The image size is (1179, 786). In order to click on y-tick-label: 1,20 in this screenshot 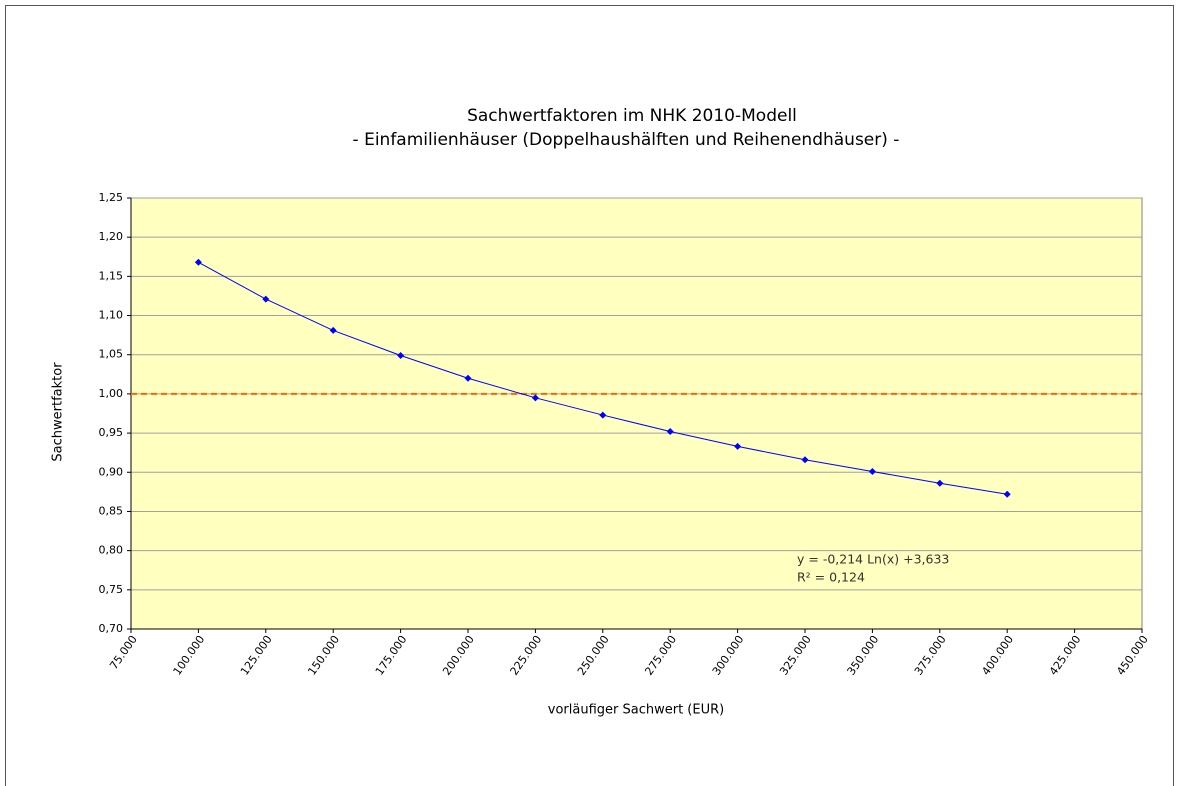, I will do `click(111, 236)`.